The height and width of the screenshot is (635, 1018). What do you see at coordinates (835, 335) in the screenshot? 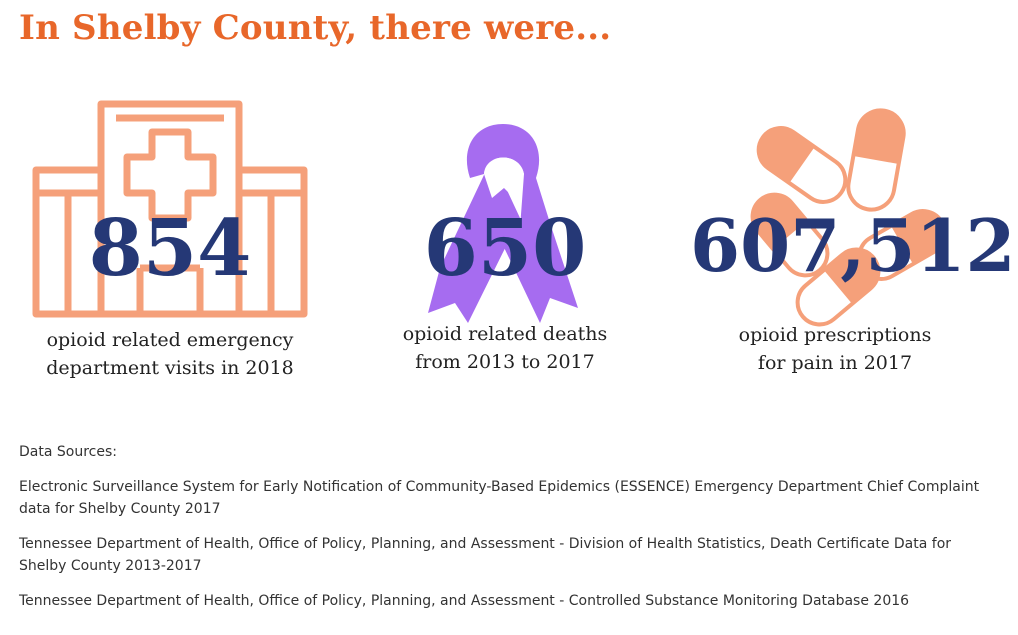
I see `stat-caption-line1: opioid prescriptions` at bounding box center [835, 335].